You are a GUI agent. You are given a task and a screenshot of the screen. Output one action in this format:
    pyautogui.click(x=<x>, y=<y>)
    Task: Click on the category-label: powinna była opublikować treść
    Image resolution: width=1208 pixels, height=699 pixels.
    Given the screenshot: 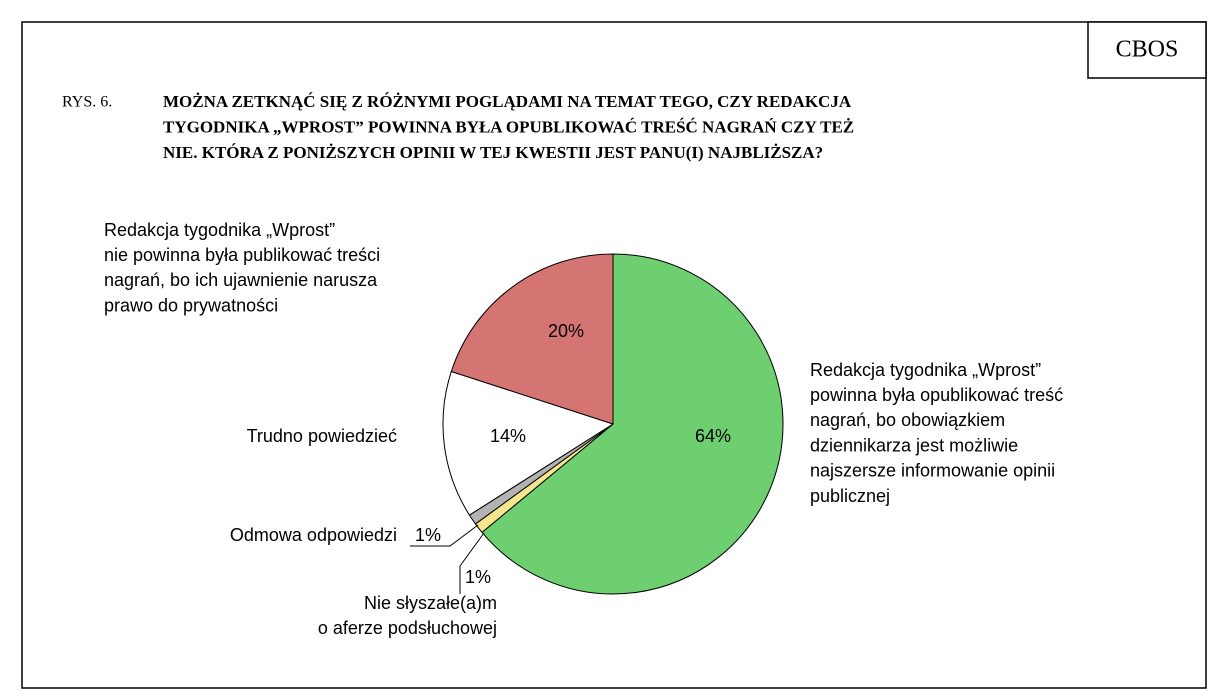 What is the action you would take?
    pyautogui.click(x=936, y=395)
    